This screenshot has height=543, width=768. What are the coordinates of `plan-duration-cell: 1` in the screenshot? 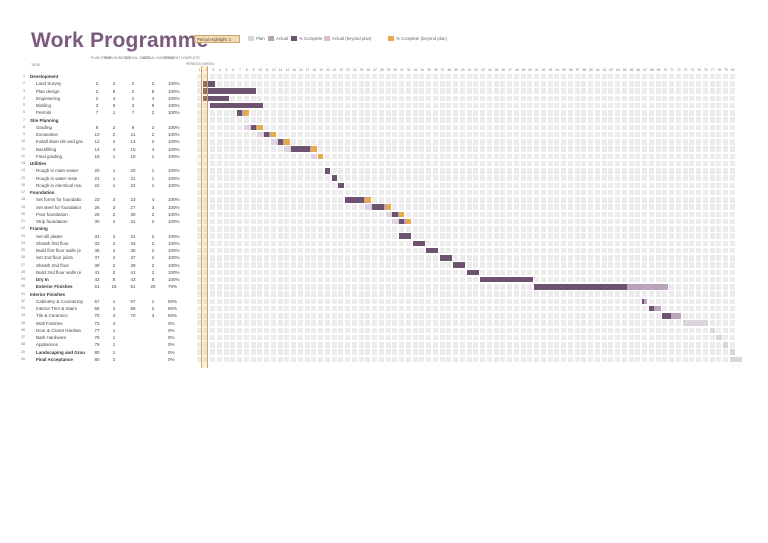 It's located at (114, 178).